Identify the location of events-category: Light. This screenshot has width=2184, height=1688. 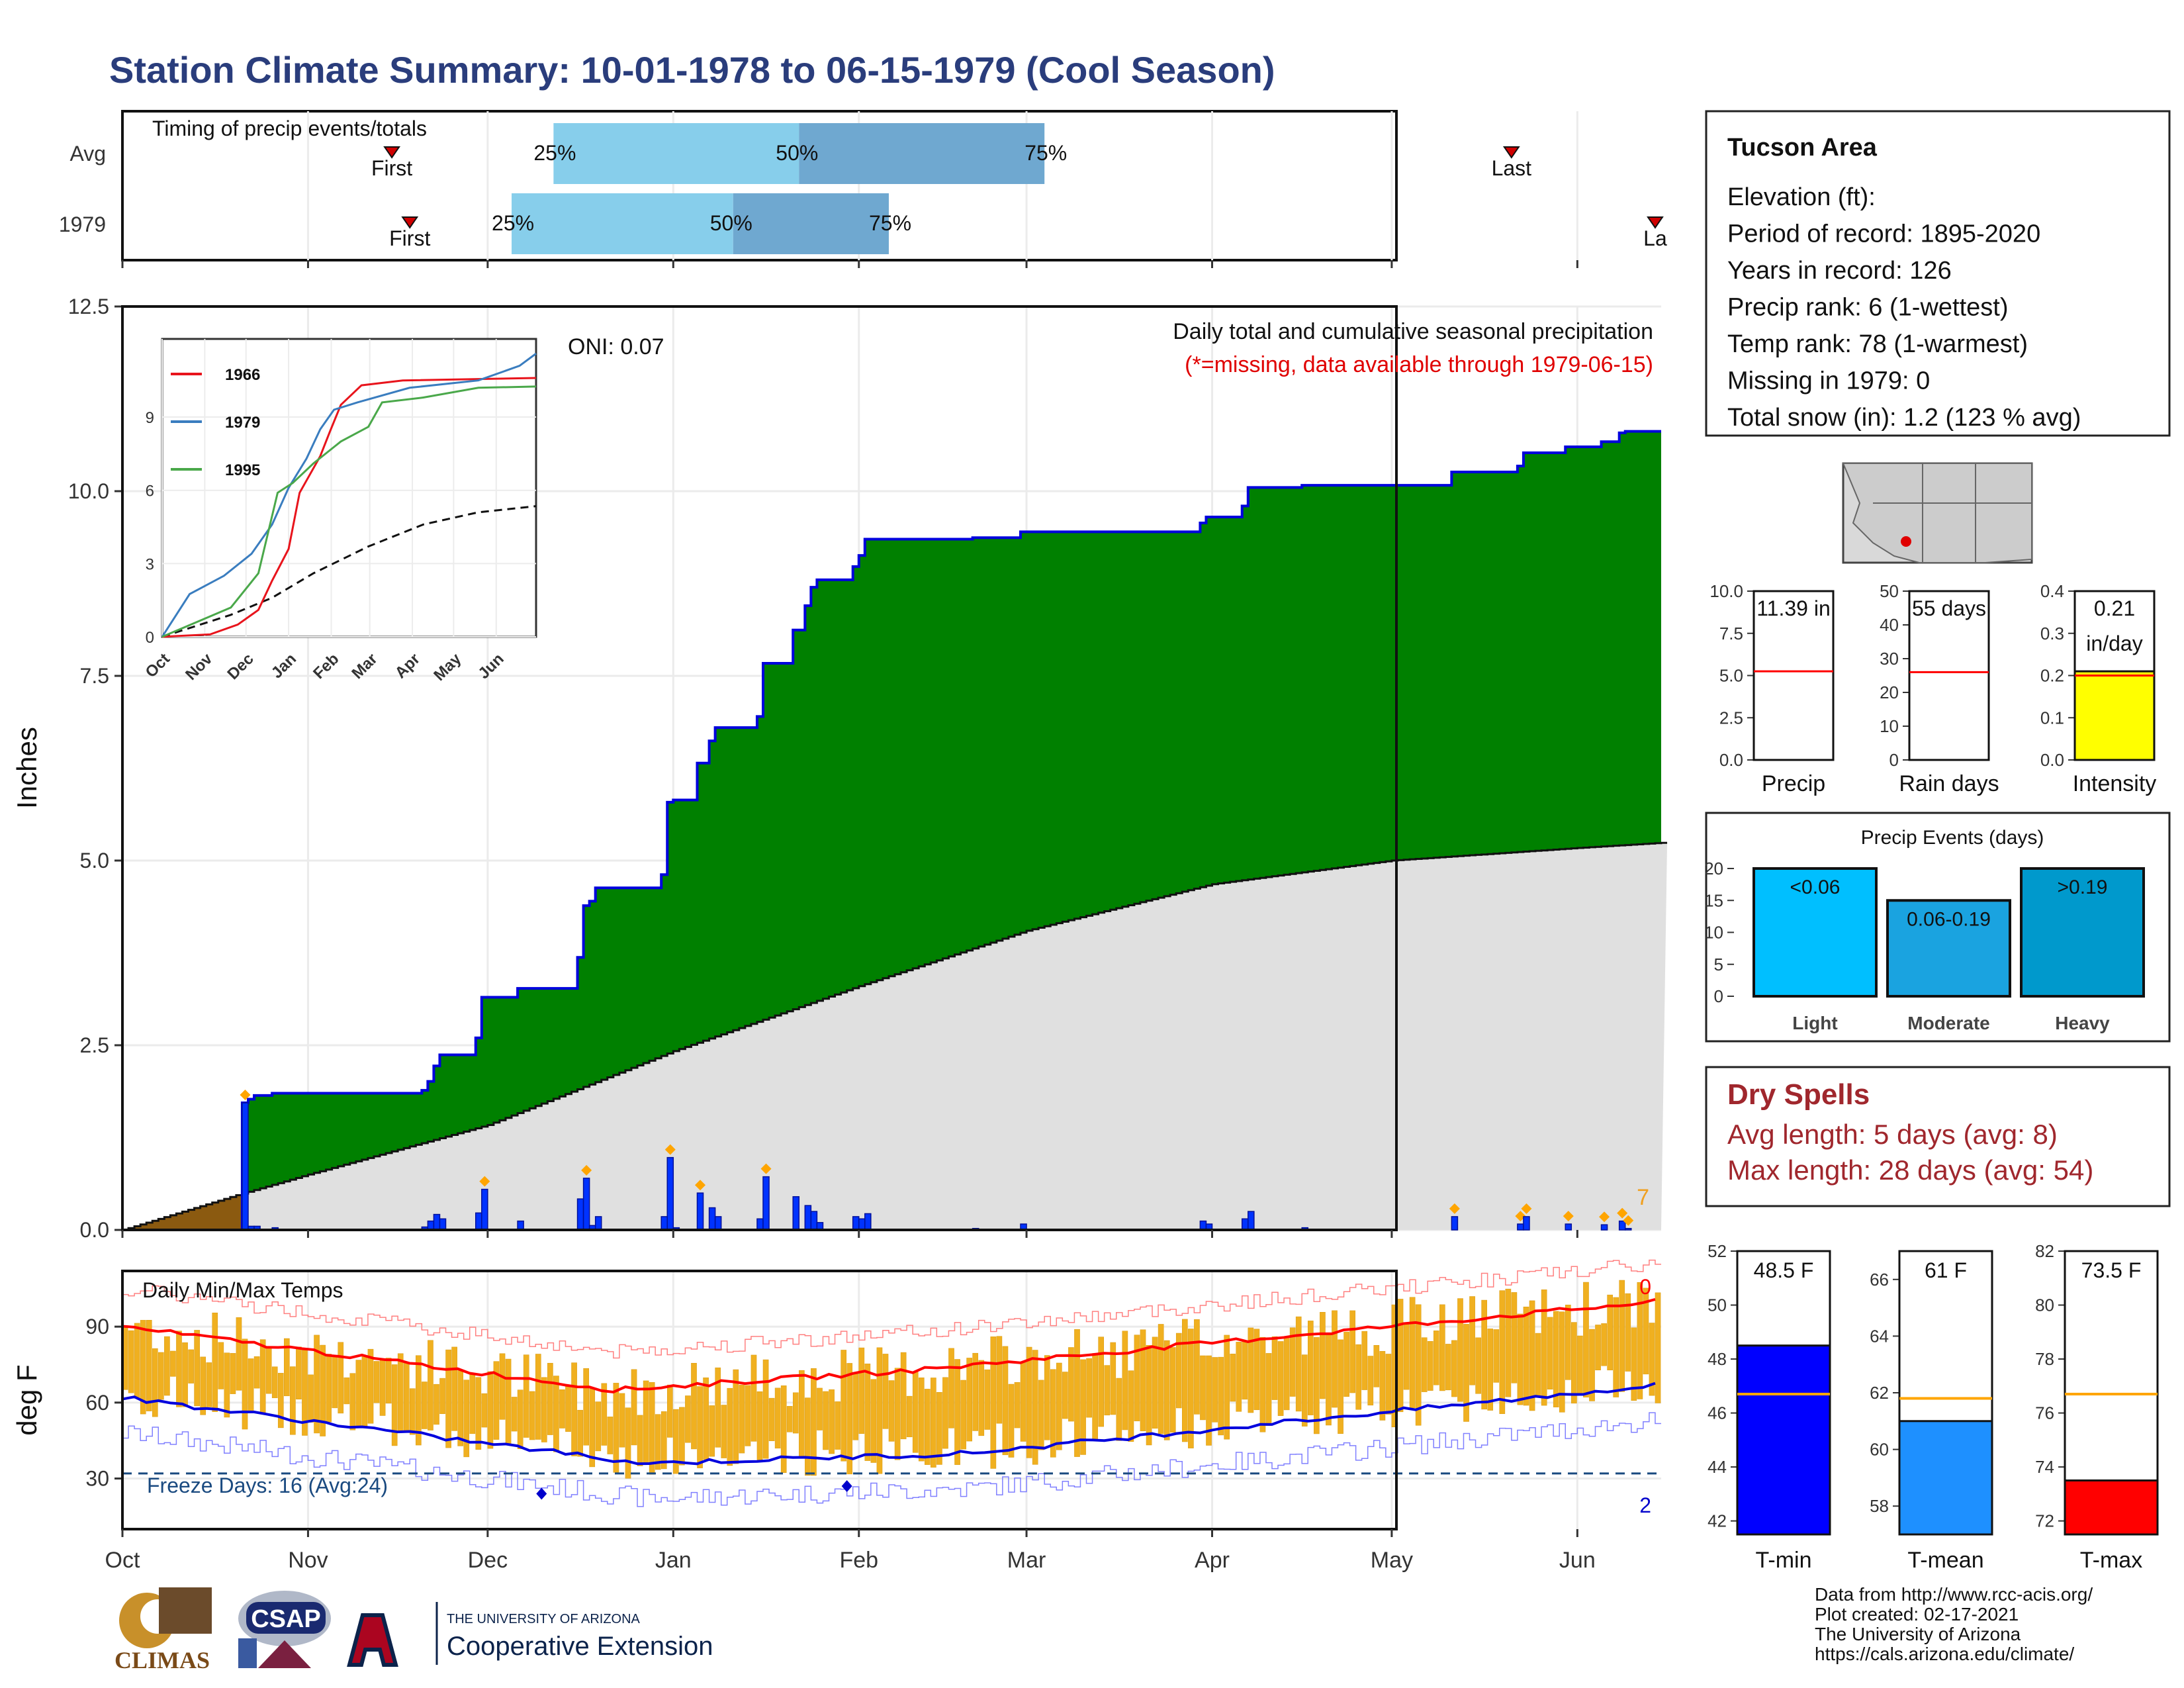
(1814, 1023).